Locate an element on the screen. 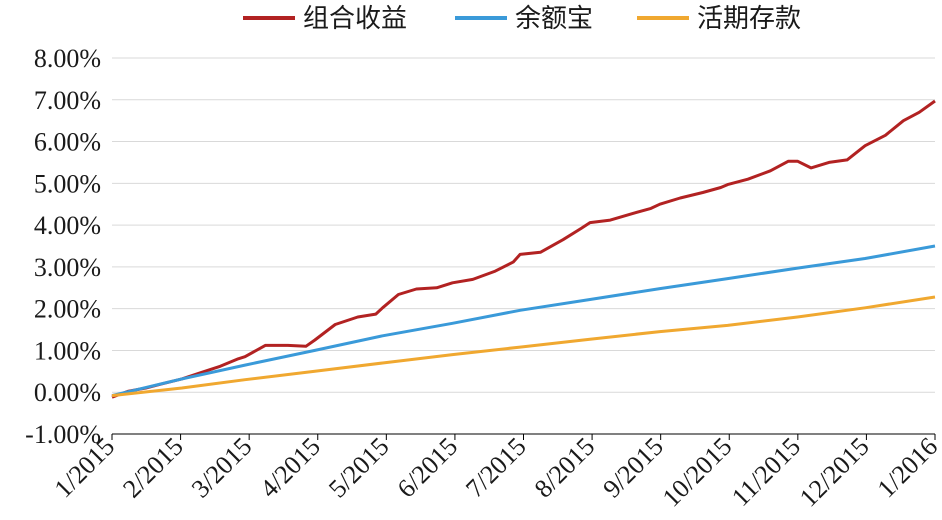 The width and height of the screenshot is (942, 520). legend-label: 活期存款 is located at coordinates (749, 19).